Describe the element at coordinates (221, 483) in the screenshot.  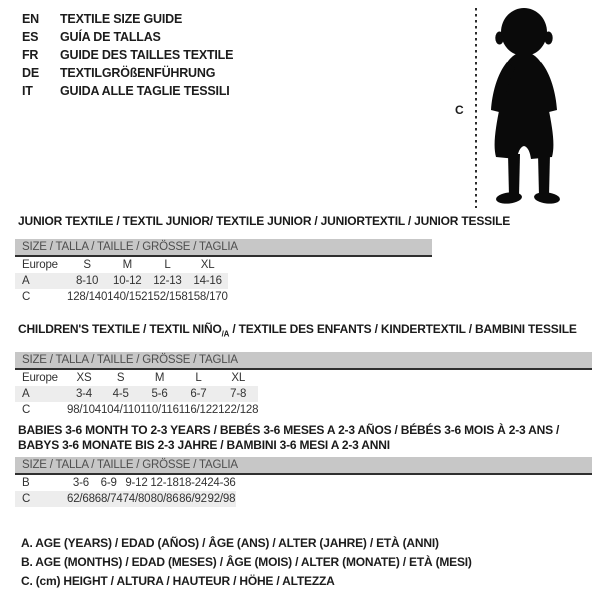
I see `age-cell: 24-36` at that location.